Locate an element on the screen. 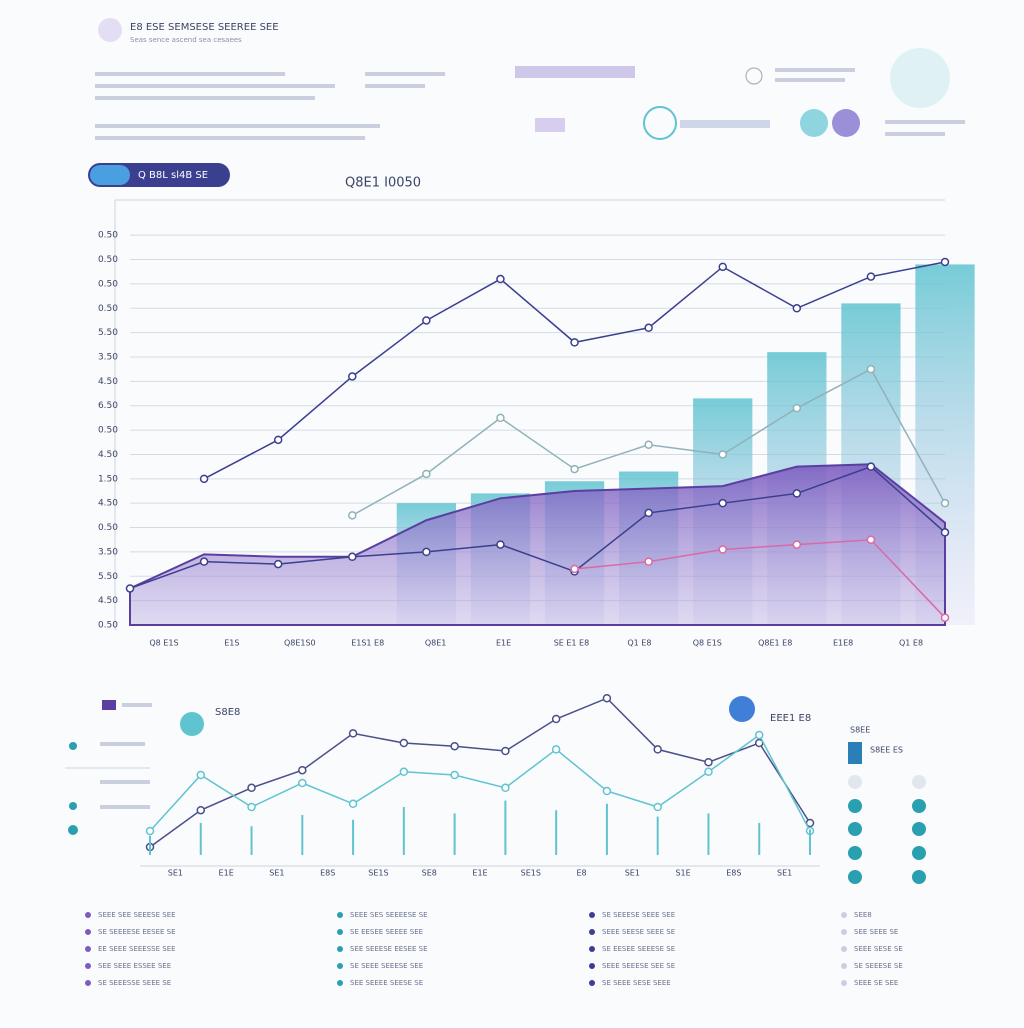 The image size is (1024, 1028). footer-text: SEE SEEE ESSEE SEE is located at coordinates (134, 966).